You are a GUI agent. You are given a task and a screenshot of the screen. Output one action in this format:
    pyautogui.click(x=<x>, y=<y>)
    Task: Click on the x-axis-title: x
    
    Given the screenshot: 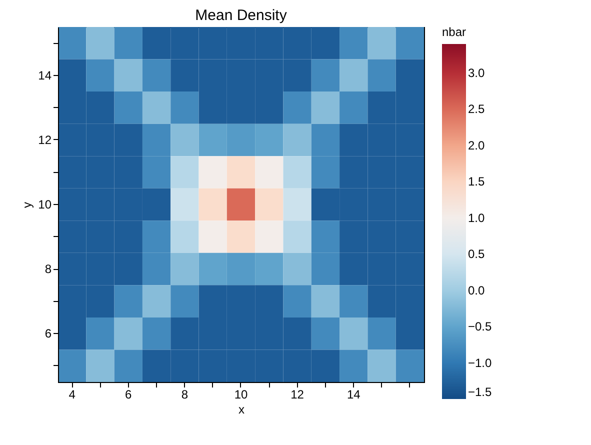 What is the action you would take?
    pyautogui.click(x=241, y=409)
    